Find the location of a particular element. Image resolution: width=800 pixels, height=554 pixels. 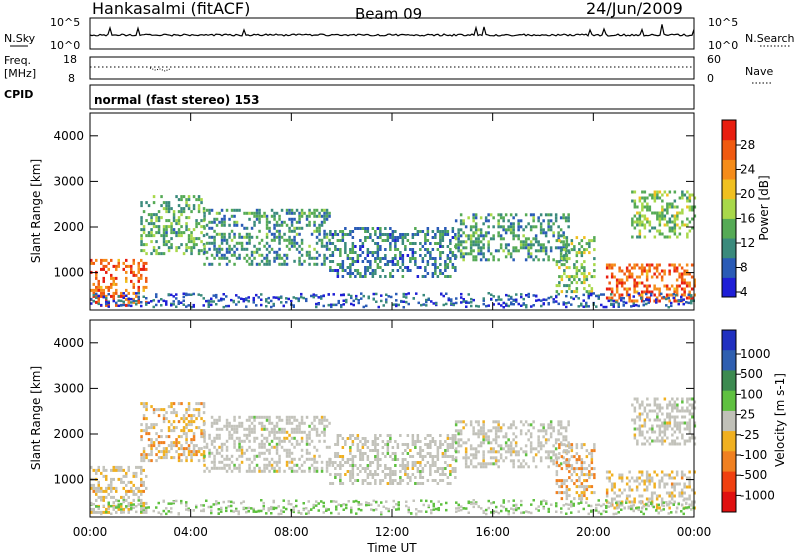

power-ylabel: Slant Range [km] is located at coordinates (36, 211).